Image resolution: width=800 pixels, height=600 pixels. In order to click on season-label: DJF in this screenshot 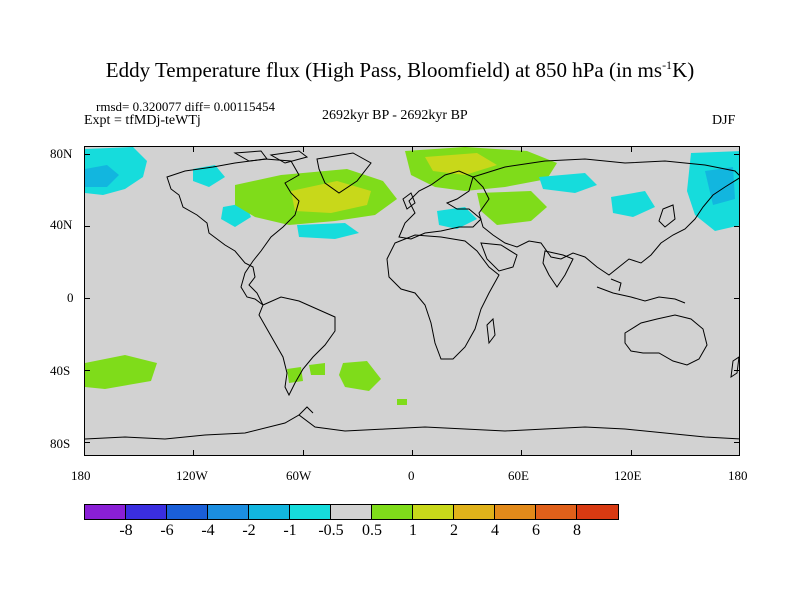, I will do `click(724, 120)`.